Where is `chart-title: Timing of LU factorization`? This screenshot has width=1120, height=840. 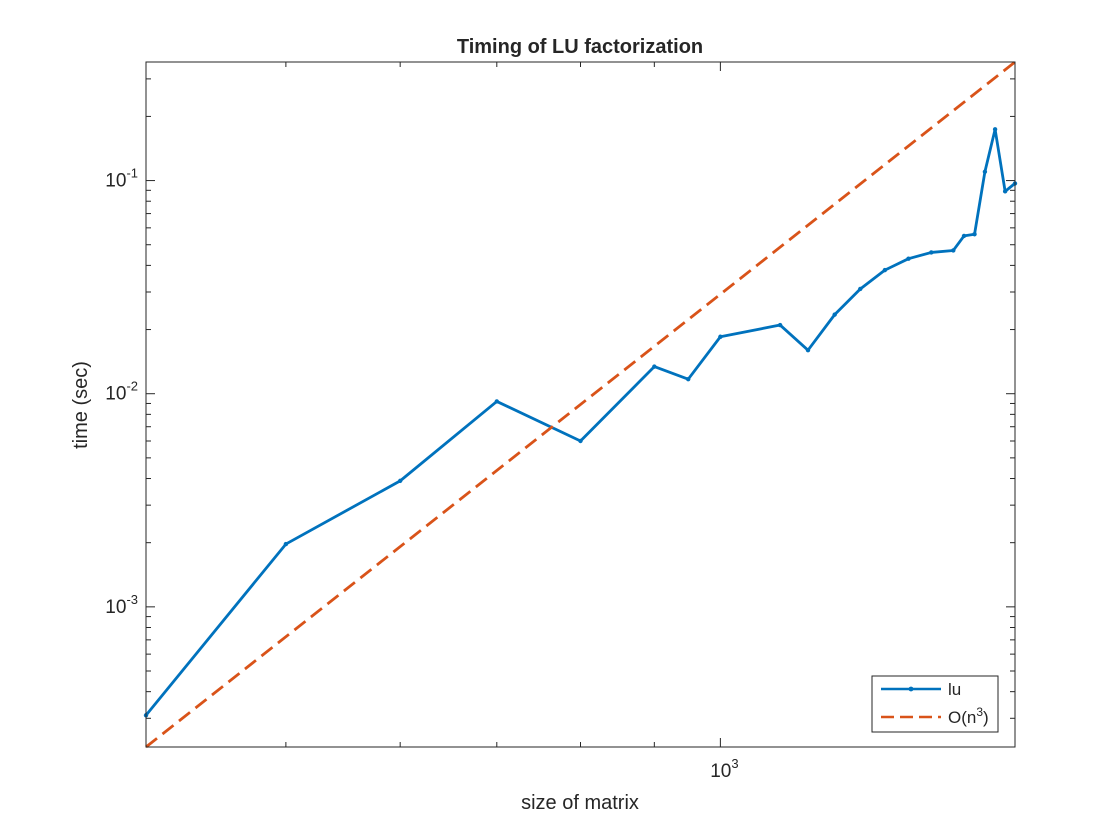
chart-title: Timing of LU factorization is located at coordinates (580, 47).